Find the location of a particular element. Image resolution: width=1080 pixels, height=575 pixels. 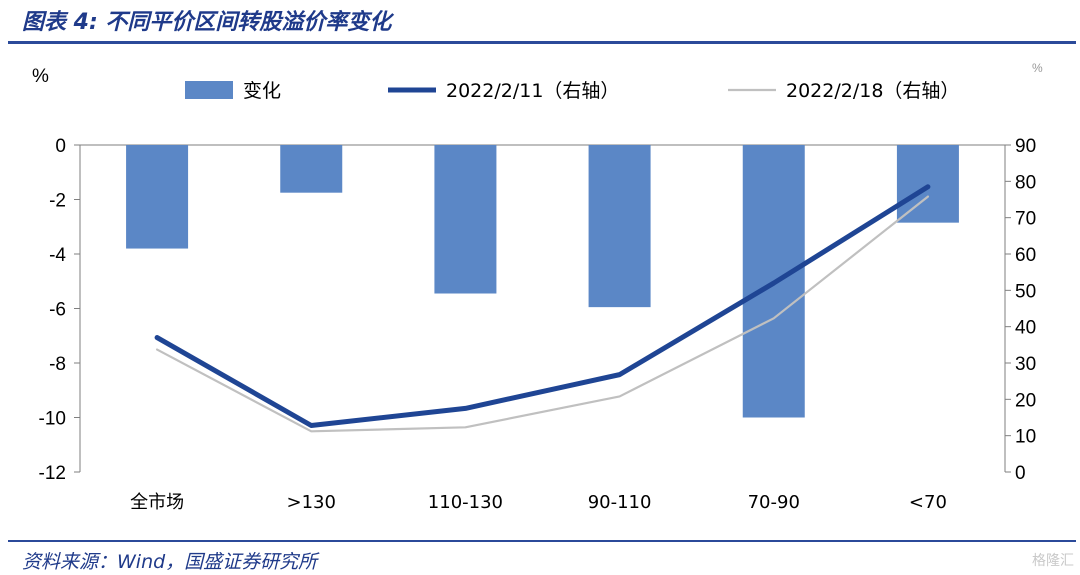

right-tick-label: 30 is located at coordinates (1025, 364).